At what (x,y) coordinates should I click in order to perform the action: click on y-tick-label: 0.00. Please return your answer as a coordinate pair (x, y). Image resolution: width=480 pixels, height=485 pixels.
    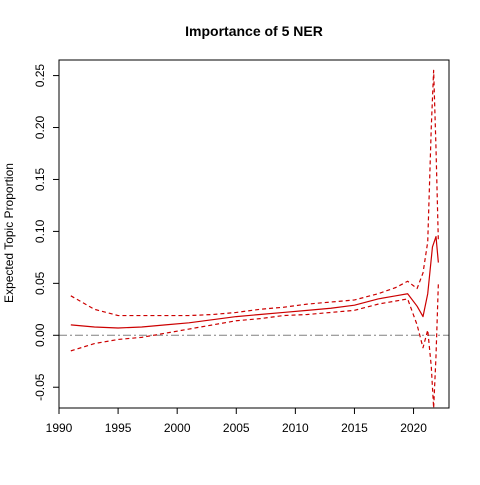
    Looking at the image, I should click on (40, 335).